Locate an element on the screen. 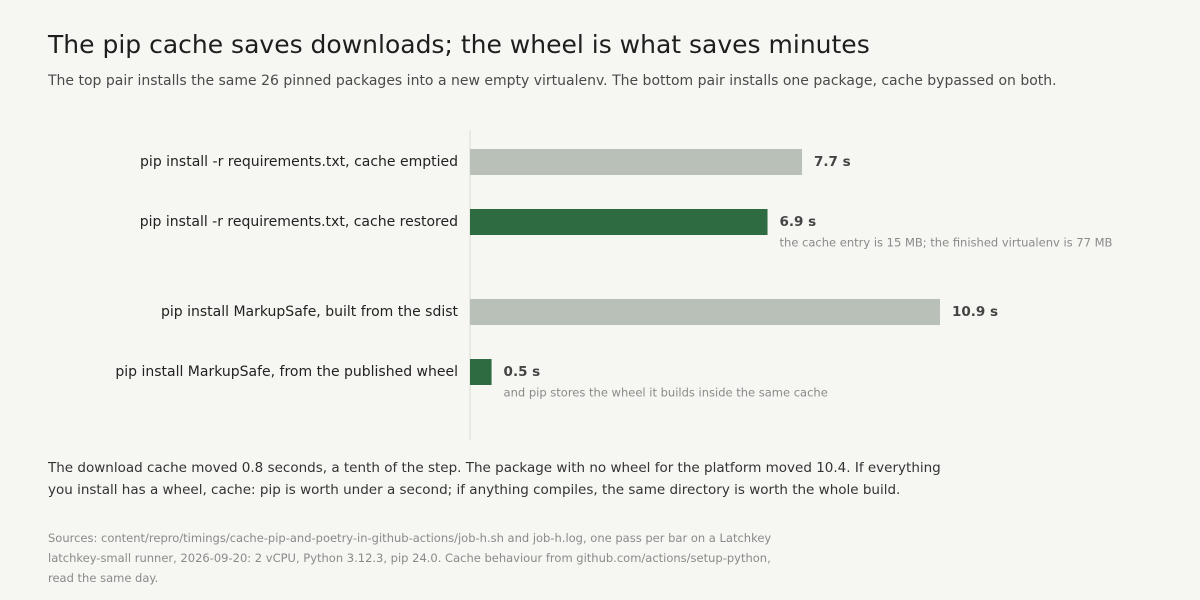 This screenshot has height=600, width=1200. value-label: 10.9 s is located at coordinates (975, 312).